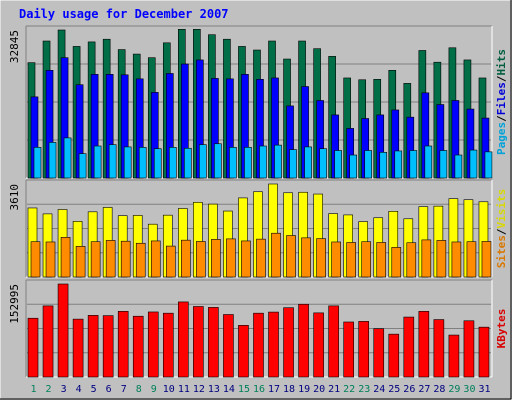  I want to click on legend-kbytes: KBytes, so click(501, 329).